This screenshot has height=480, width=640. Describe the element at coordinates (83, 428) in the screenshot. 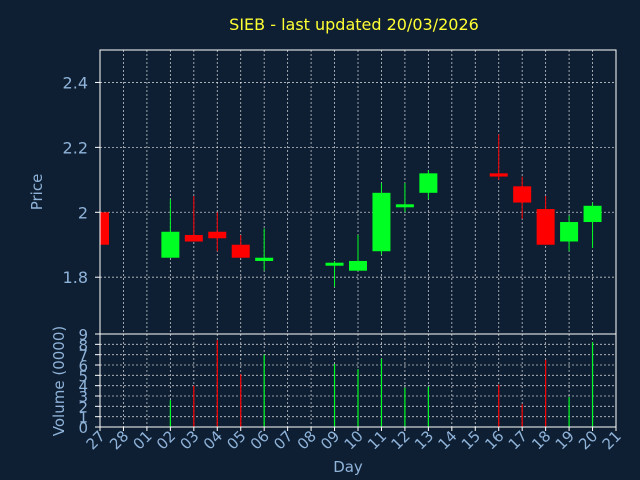

I see `volume-tick-label: 0` at that location.